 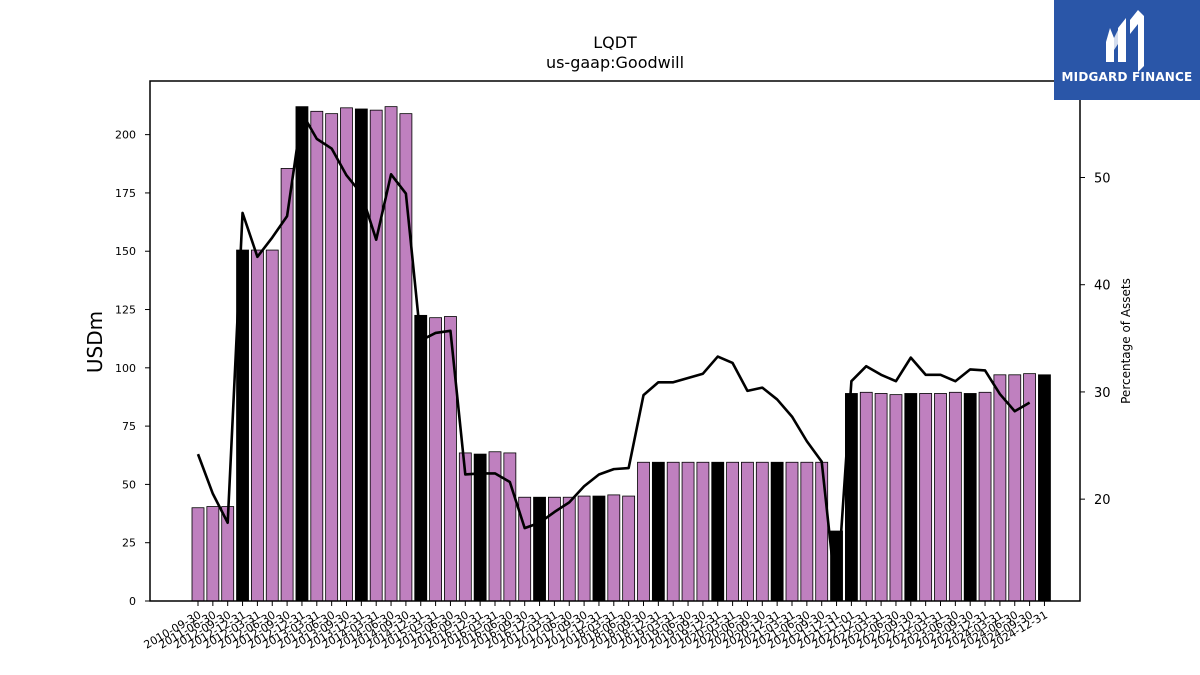 What do you see at coordinates (129, 426) in the screenshot?
I see `y-tick-label-75: 75` at bounding box center [129, 426].